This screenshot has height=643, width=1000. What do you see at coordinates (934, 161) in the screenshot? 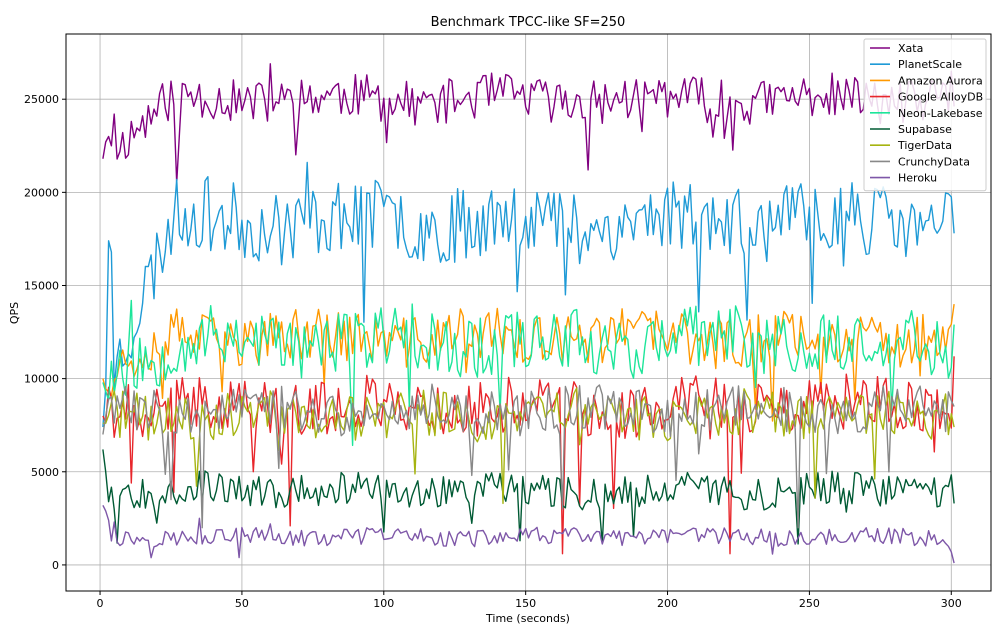
I see `legend-label: CrunchyData` at bounding box center [934, 161].